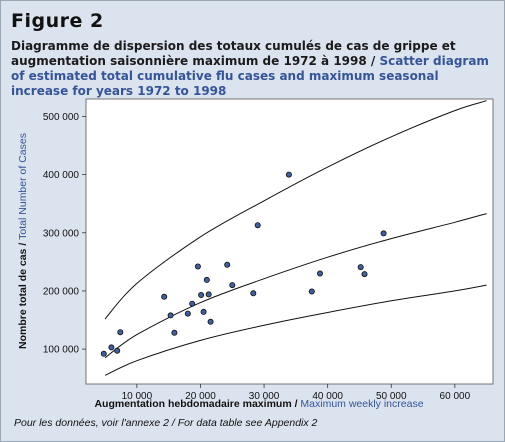 This screenshot has width=505, height=442. Describe the element at coordinates (192, 404) in the screenshot. I see `x-axis-title-french: Augmentation hebdomadaire maximum` at that location.